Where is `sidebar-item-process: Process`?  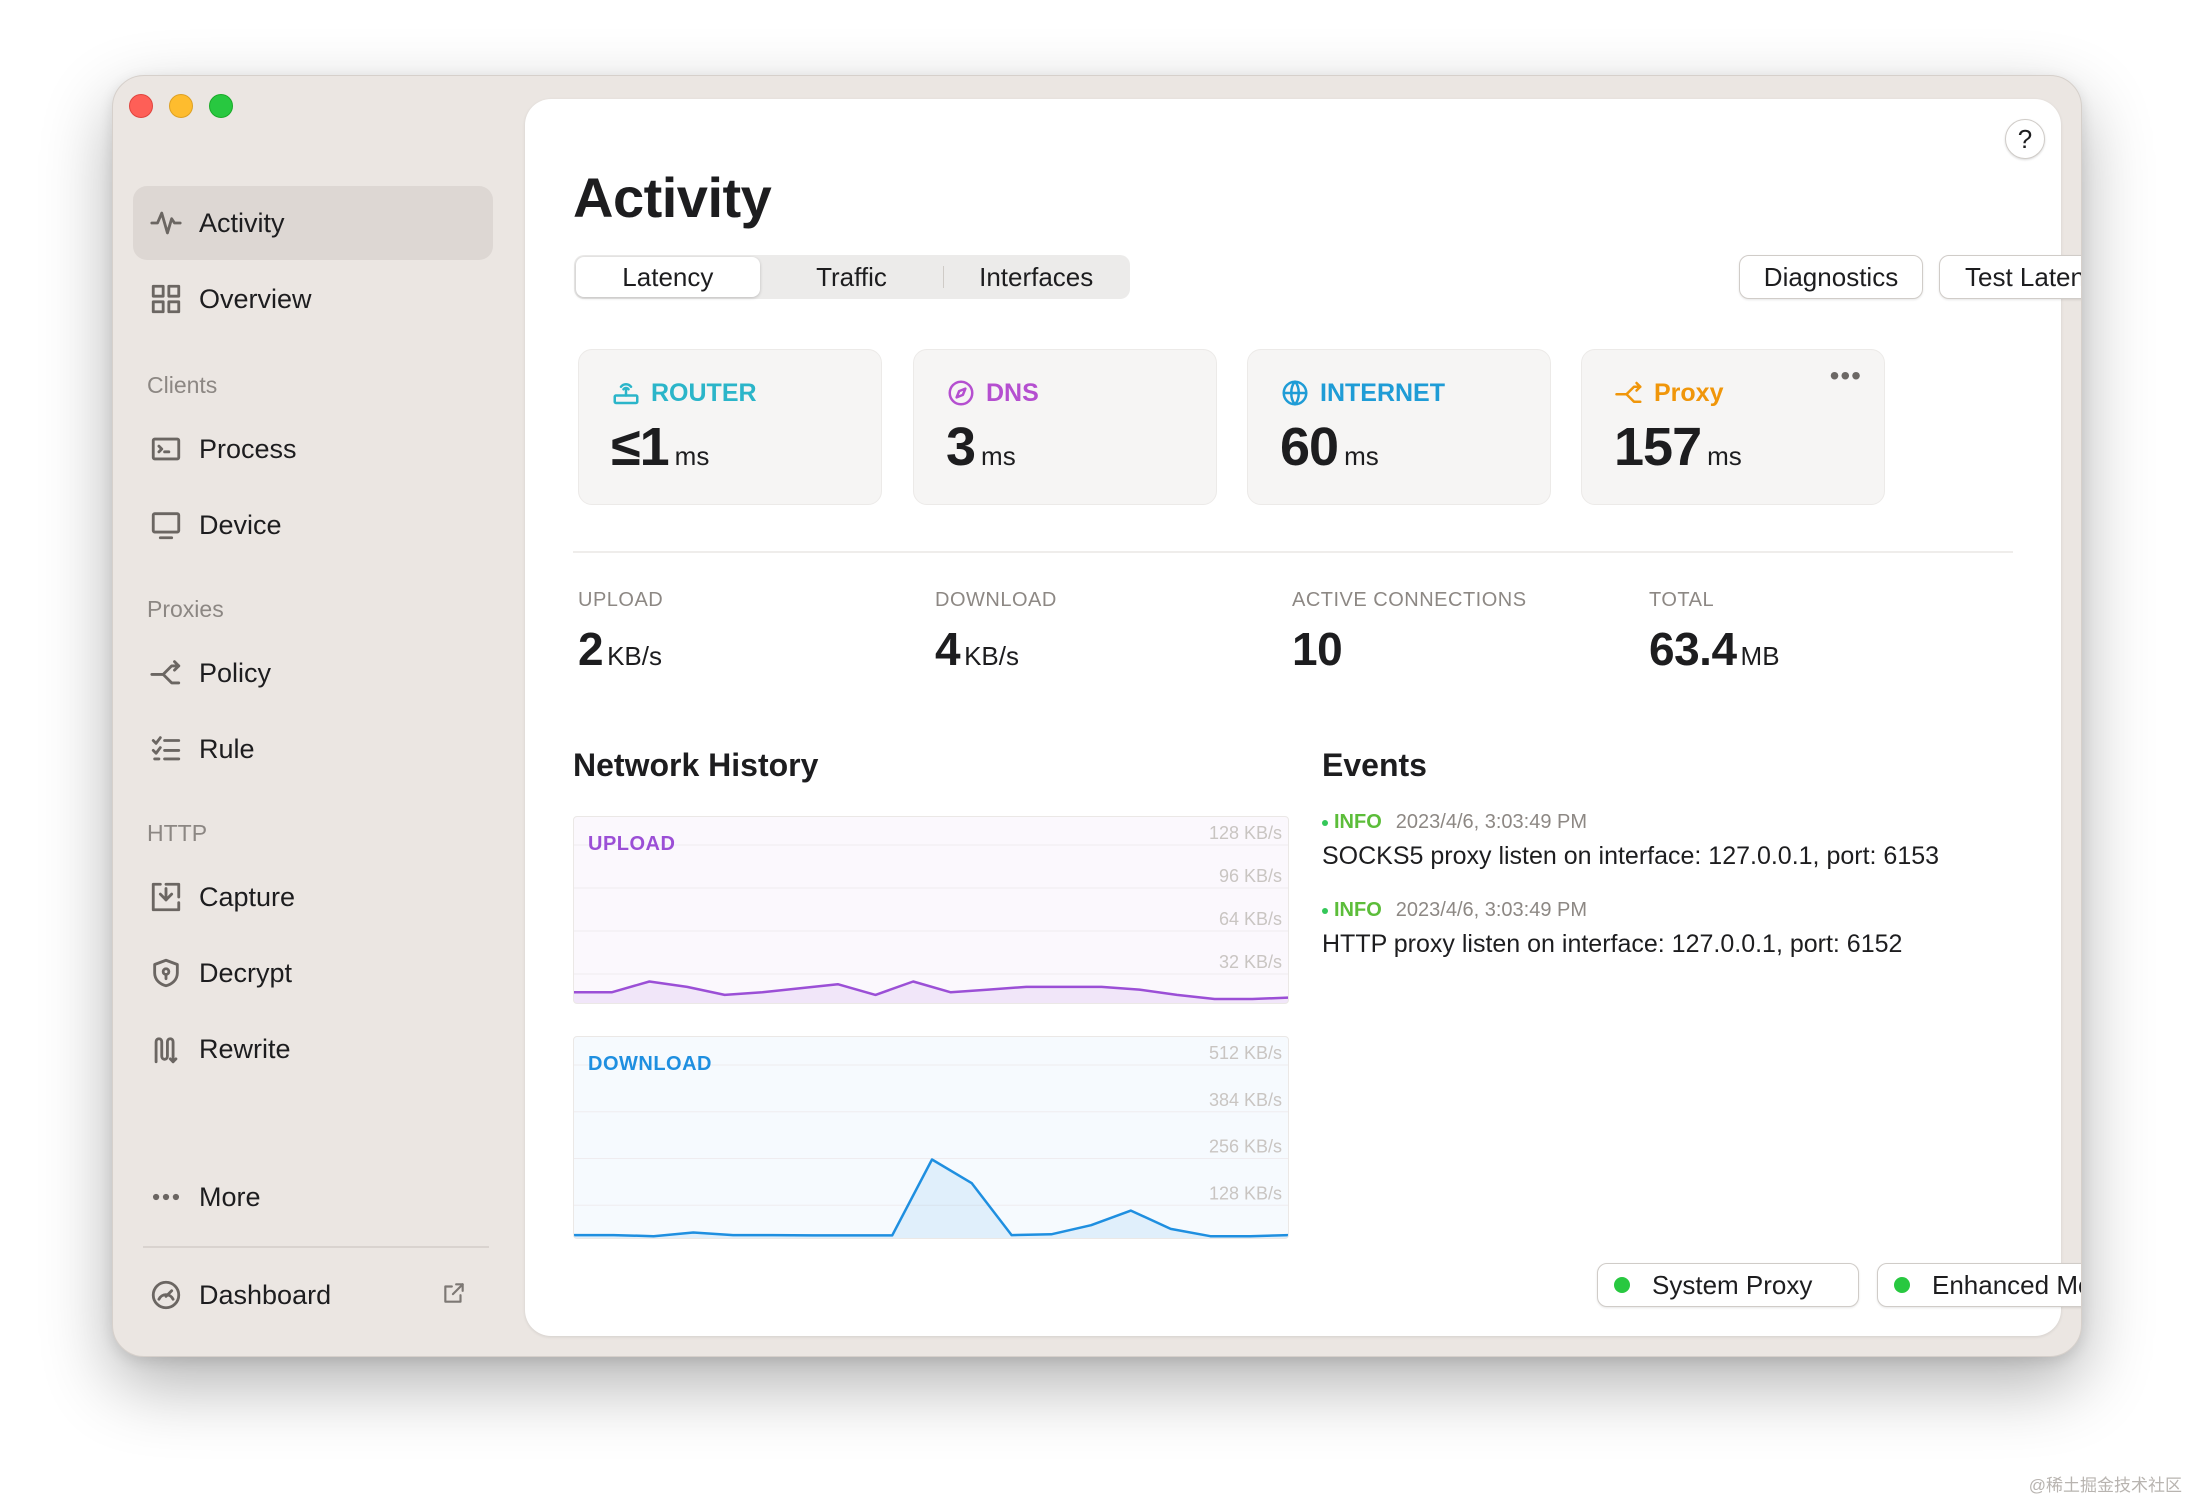 sidebar-item-process: Process is located at coordinates (313, 449).